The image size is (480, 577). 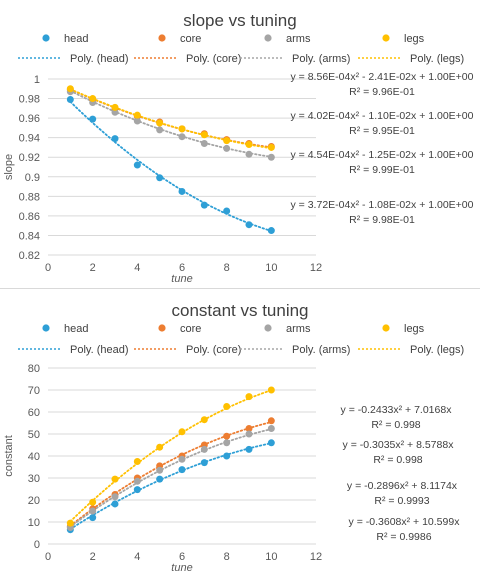 I want to click on y-tick-label: 1, so click(x=37, y=80).